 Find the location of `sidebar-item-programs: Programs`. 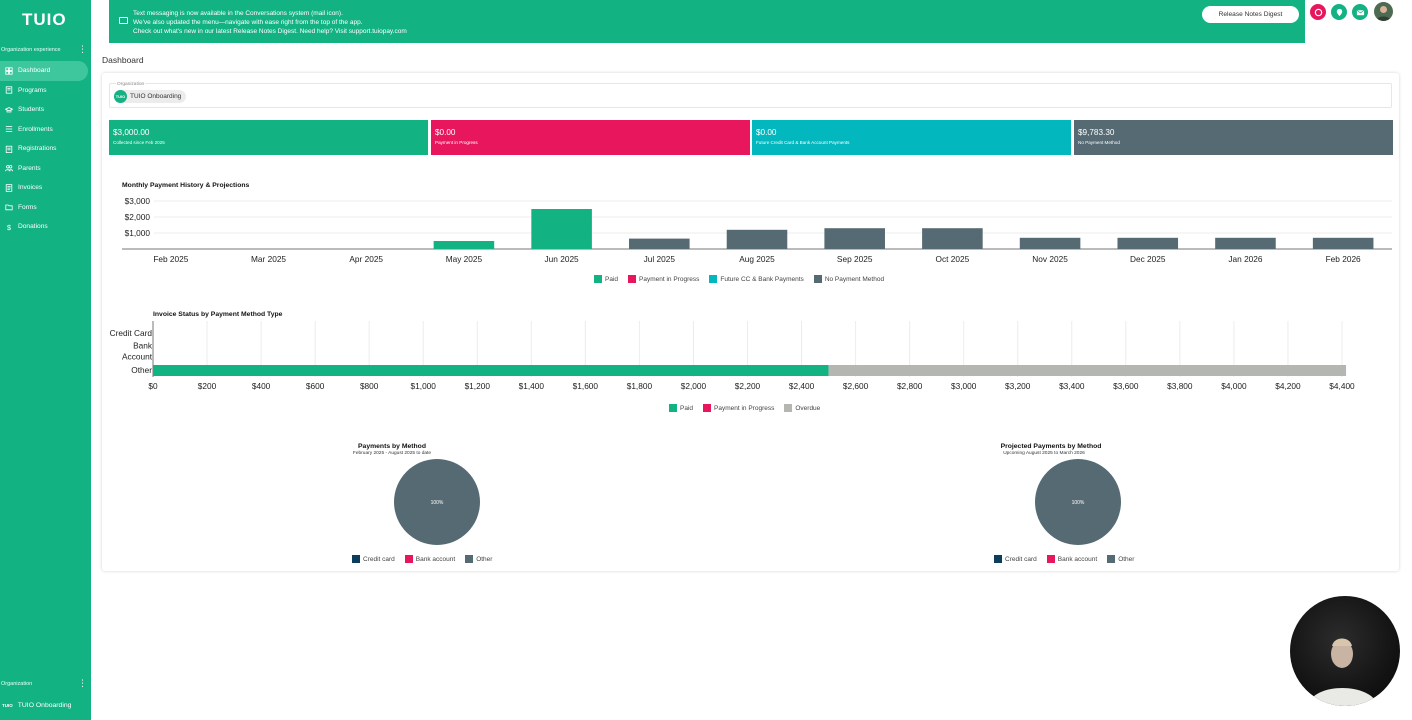

sidebar-item-programs: Programs is located at coordinates (45, 91).